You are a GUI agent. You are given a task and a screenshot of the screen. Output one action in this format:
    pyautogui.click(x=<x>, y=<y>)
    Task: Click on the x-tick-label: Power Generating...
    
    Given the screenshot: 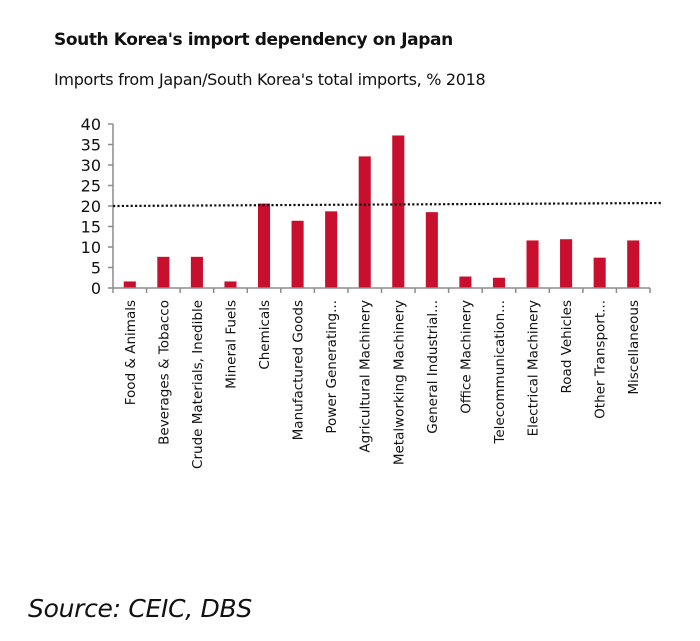 What is the action you would take?
    pyautogui.click(x=332, y=367)
    